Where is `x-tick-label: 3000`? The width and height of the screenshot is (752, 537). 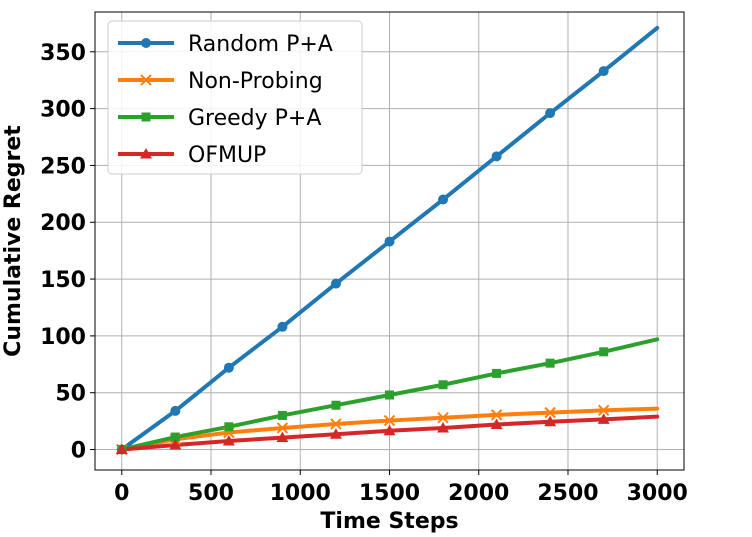
x-tick-label: 3000 is located at coordinates (657, 493).